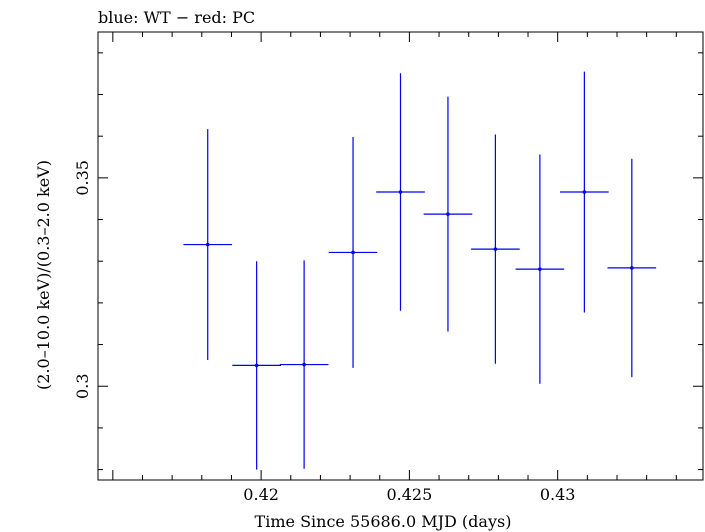 The width and height of the screenshot is (705, 532). Describe the element at coordinates (82, 386) in the screenshot. I see `y-tick-label: 0.3` at that location.